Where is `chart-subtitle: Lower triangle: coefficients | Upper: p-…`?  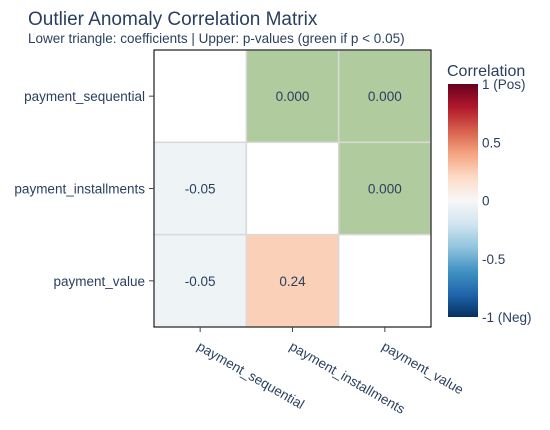 chart-subtitle: Lower triangle: coefficients | Upper: p-… is located at coordinates (216, 38).